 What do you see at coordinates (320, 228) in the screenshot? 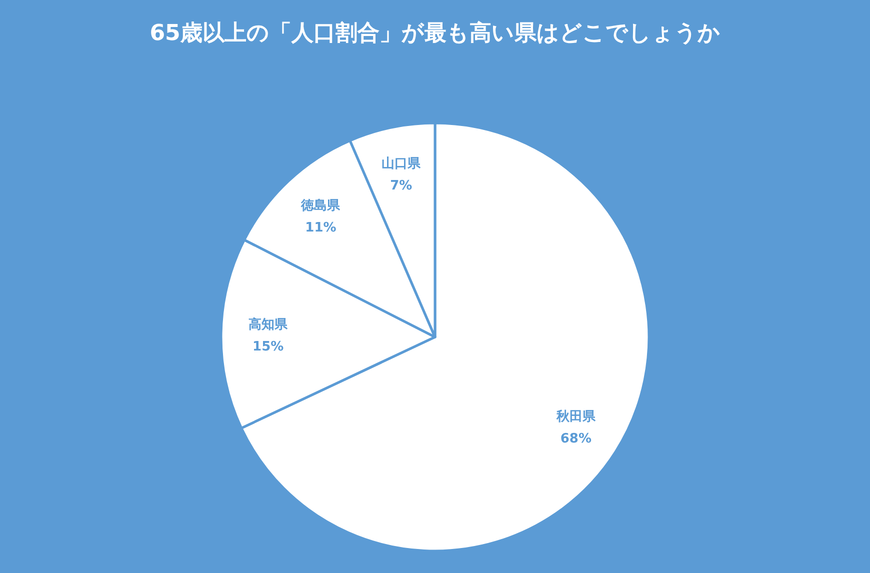
I see `data-label: 11%` at bounding box center [320, 228].